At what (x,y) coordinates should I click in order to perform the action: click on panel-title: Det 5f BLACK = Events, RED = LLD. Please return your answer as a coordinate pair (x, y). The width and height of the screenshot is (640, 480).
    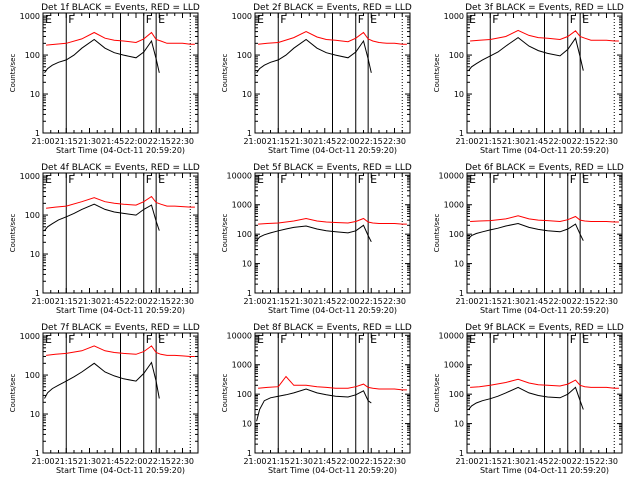
    Looking at the image, I should click on (332, 168).